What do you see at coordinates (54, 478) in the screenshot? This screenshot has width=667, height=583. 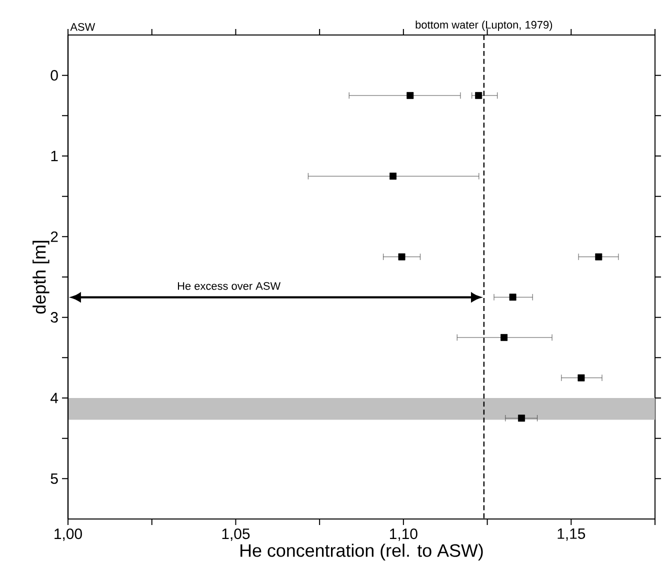 I see `y-tick-label: 5` at bounding box center [54, 478].